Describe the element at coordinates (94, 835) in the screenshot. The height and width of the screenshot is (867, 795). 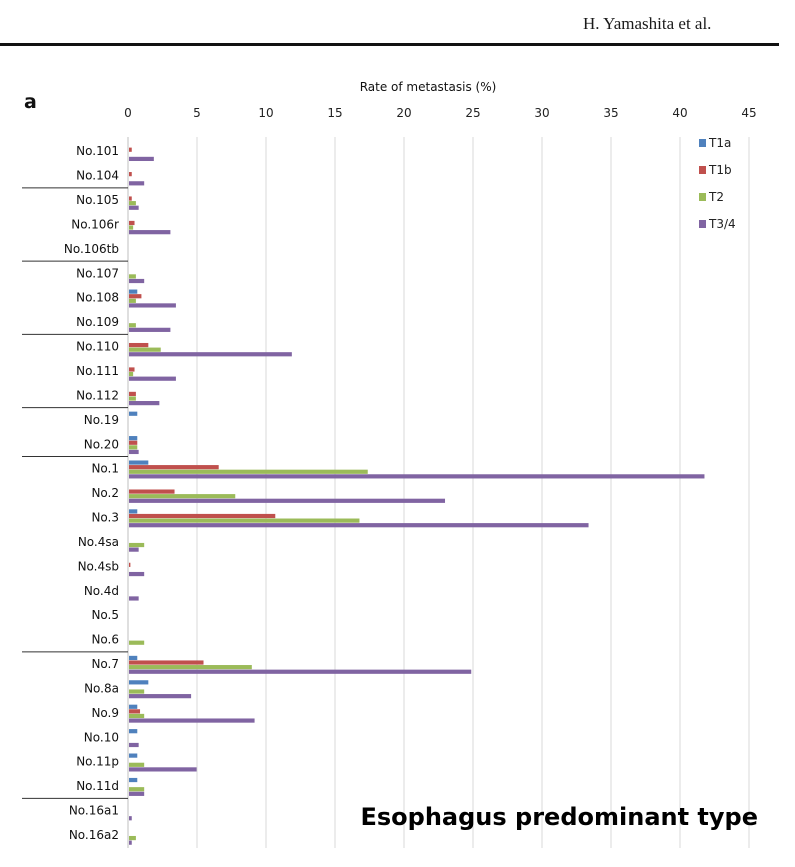
I see `category-label: No.16a2` at that location.